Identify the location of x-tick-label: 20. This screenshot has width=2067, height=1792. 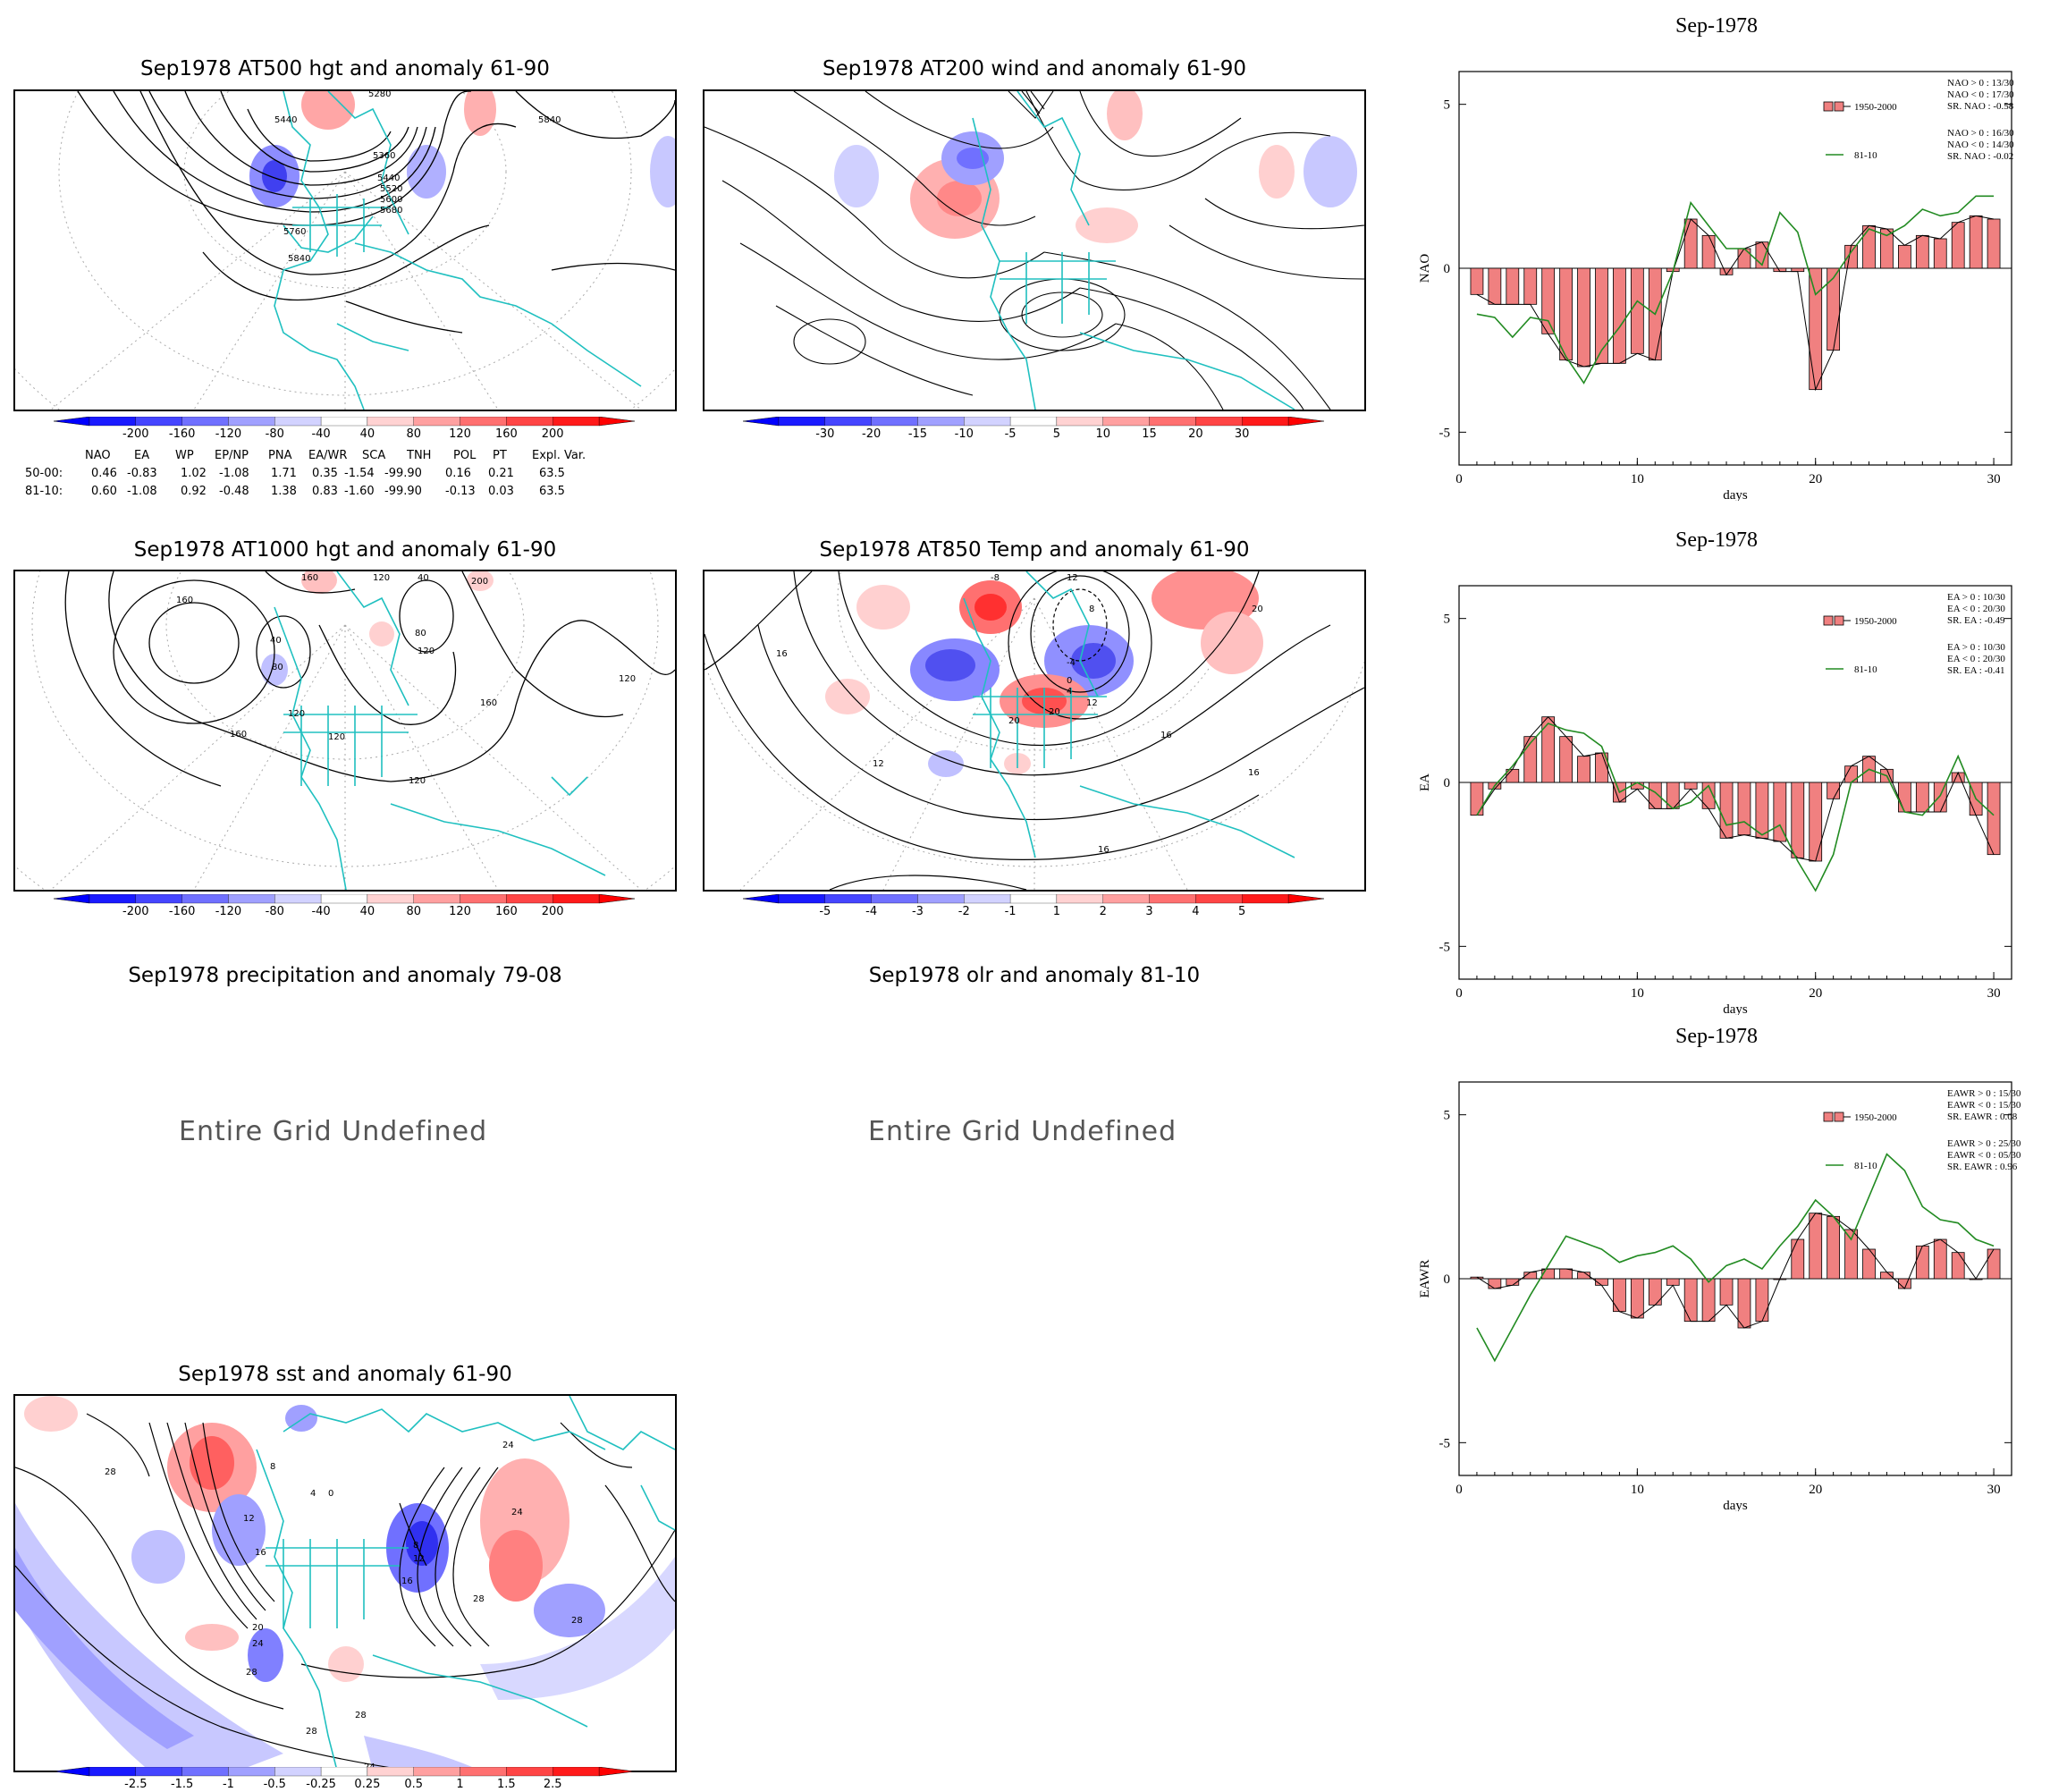
(1815, 993).